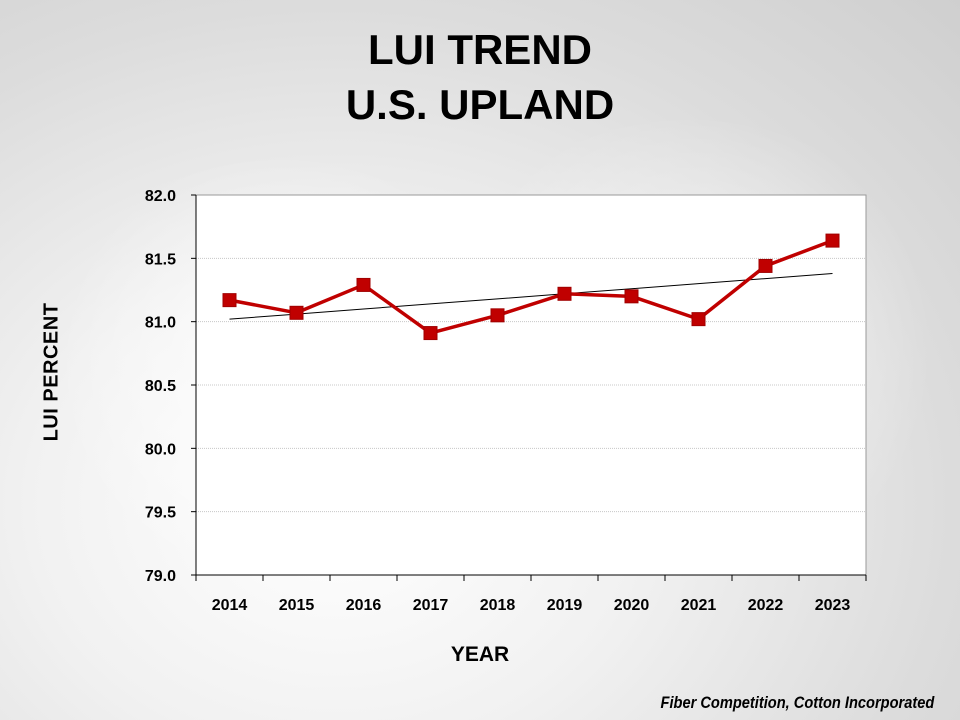  What do you see at coordinates (766, 605) in the screenshot?
I see `x-tick-label: 2022` at bounding box center [766, 605].